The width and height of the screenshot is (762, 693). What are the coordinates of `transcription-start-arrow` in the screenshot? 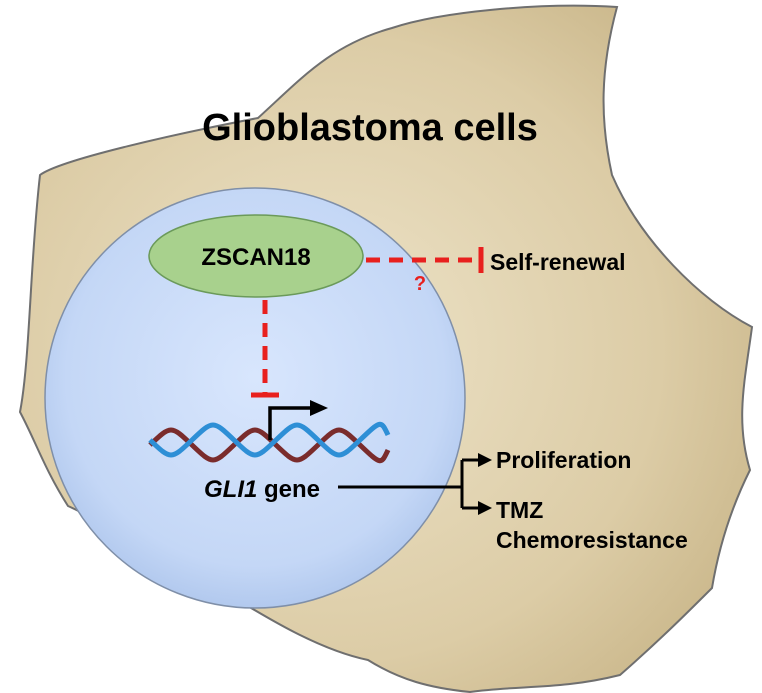 It's located at (290, 423).